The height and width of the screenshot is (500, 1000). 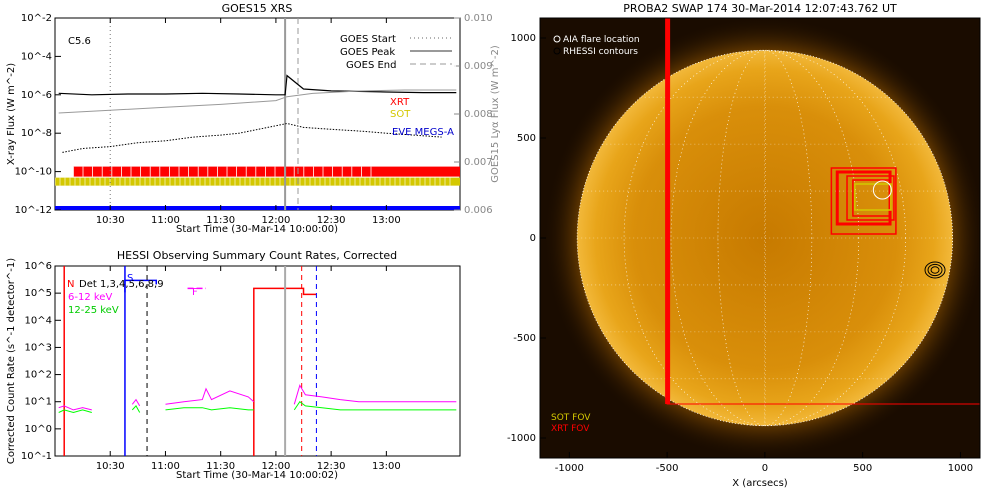 What do you see at coordinates (400, 114) in the screenshot?
I see `goes-bar-label-sot: SOT` at bounding box center [400, 114].